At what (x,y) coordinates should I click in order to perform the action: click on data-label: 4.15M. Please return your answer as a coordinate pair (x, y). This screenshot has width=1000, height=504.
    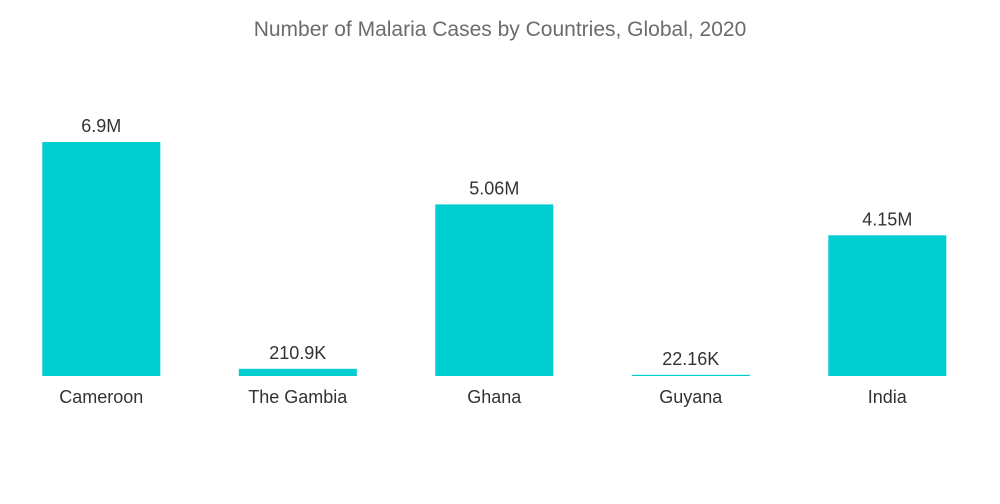
    Looking at the image, I should click on (887, 219).